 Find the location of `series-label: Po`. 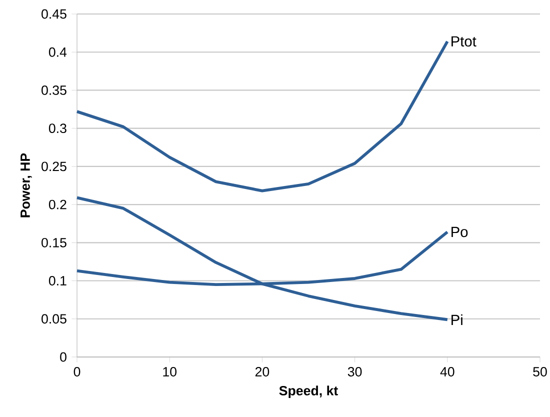

series-label: Po is located at coordinates (460, 232).